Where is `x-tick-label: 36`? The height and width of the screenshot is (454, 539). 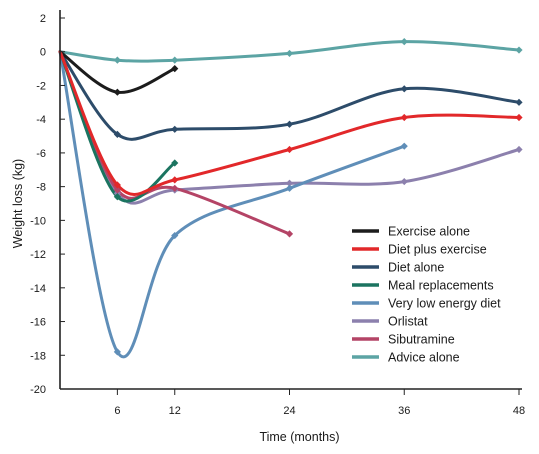
x-tick-label: 36 is located at coordinates (404, 411).